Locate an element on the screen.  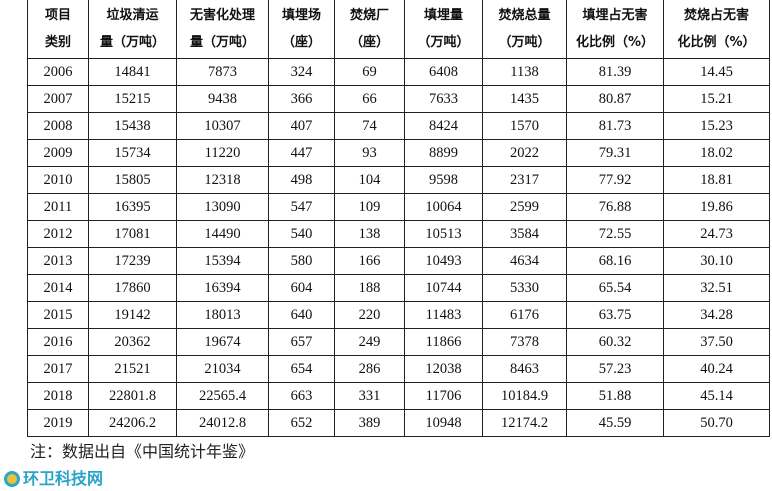
table-row: 2017 21521 21034 654 286 12038 8463 57.23 40.24 is located at coordinates (398, 369).